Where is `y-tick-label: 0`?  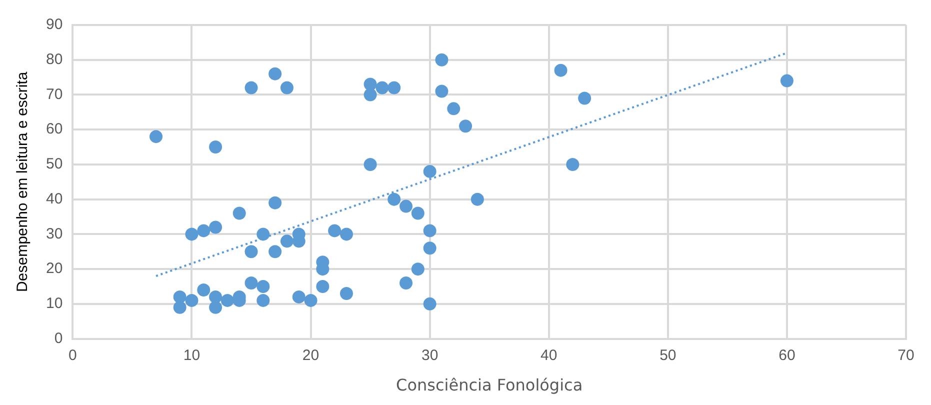
y-tick-label: 0 is located at coordinates (58, 338).